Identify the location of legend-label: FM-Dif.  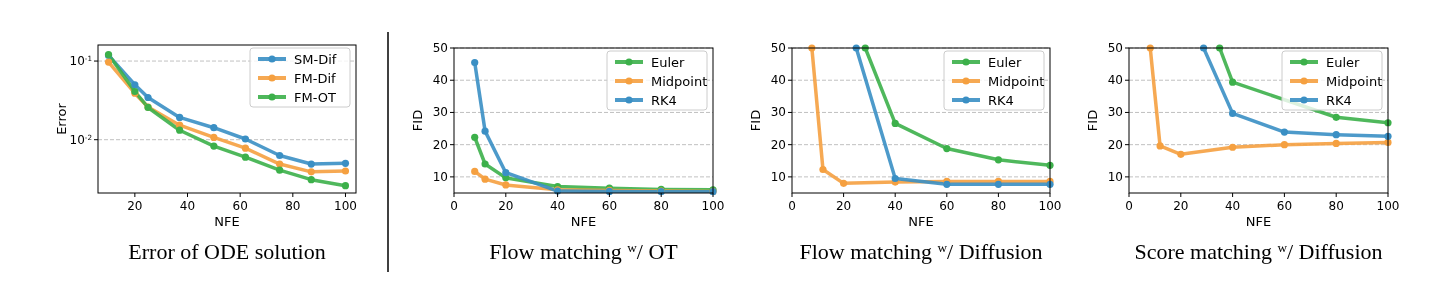
(315, 78).